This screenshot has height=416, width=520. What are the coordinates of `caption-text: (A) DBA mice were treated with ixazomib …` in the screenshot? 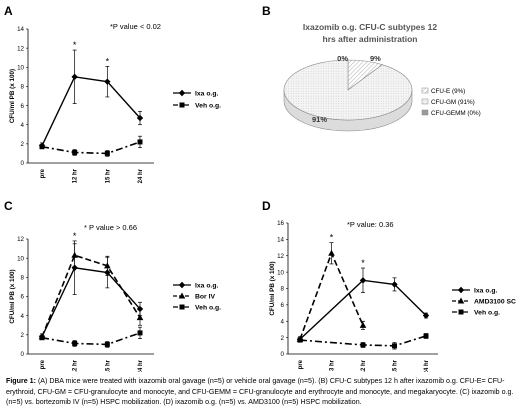 It's located at (260, 391).